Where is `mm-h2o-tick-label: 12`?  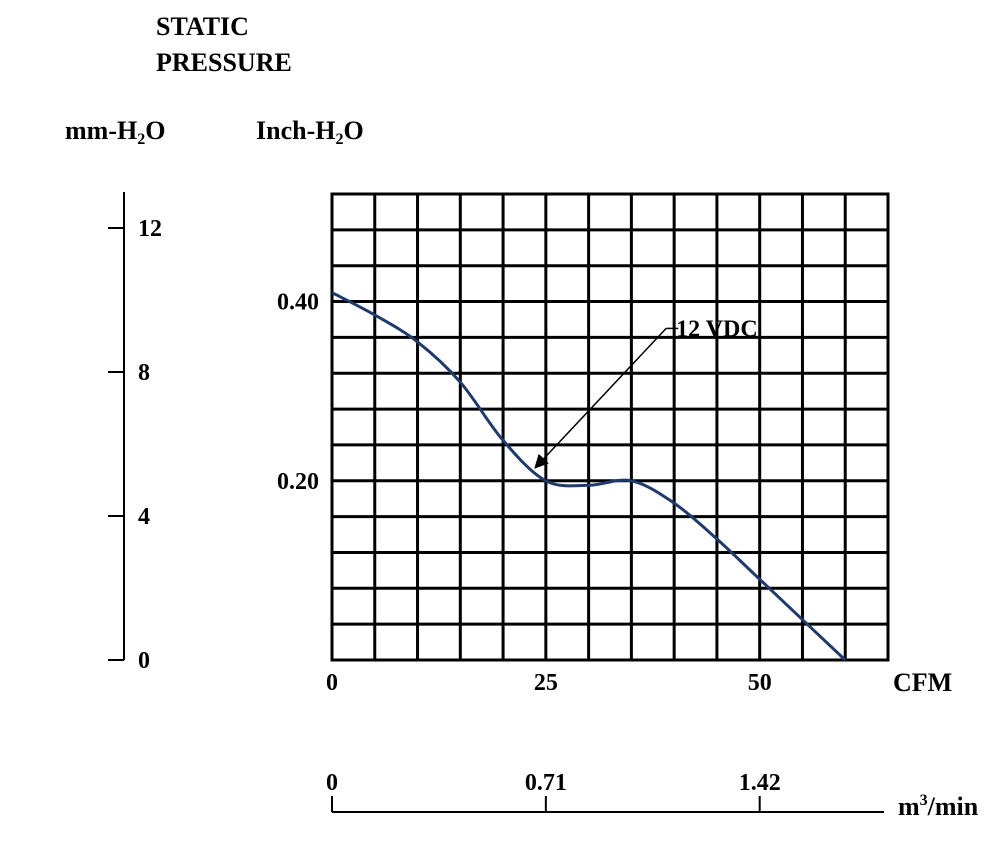
mm-h2o-tick-label: 12 is located at coordinates (150, 229).